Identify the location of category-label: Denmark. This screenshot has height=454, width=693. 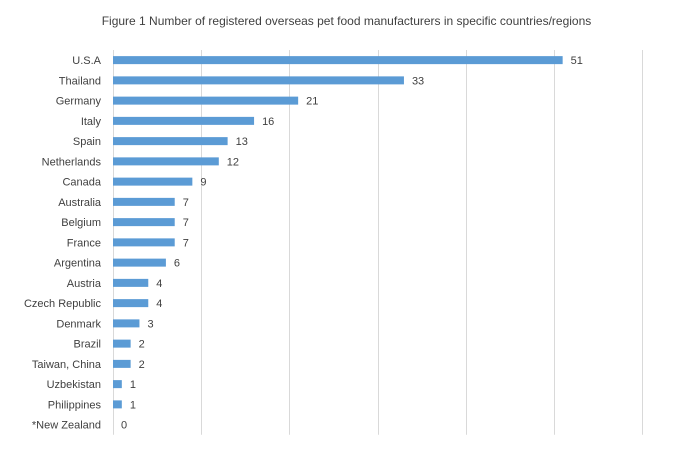
(78, 324).